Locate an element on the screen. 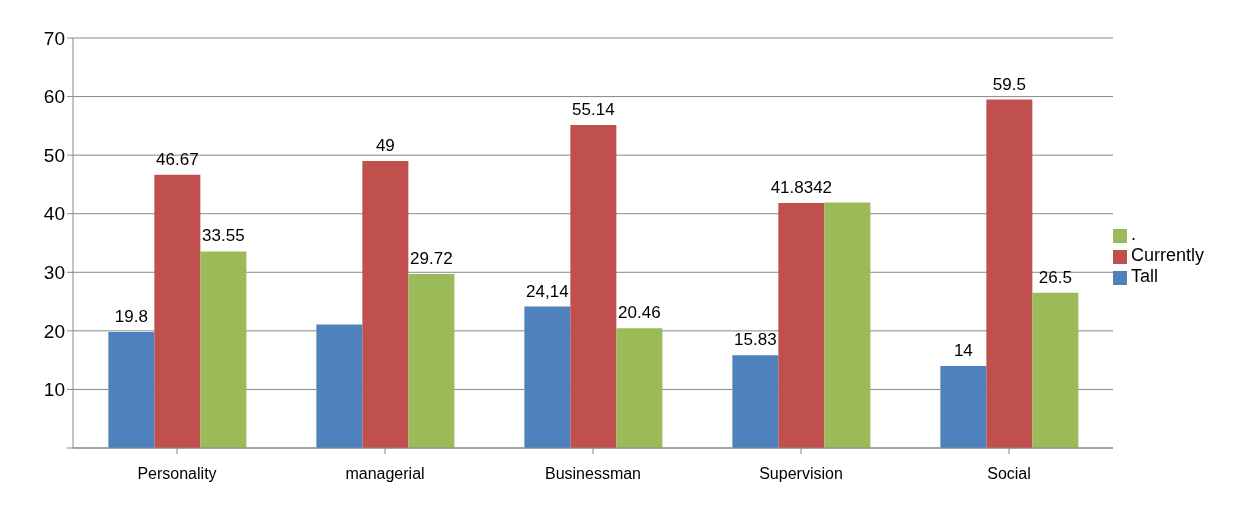 This screenshot has height=513, width=1257. data-label: 24,14 is located at coordinates (547, 291).